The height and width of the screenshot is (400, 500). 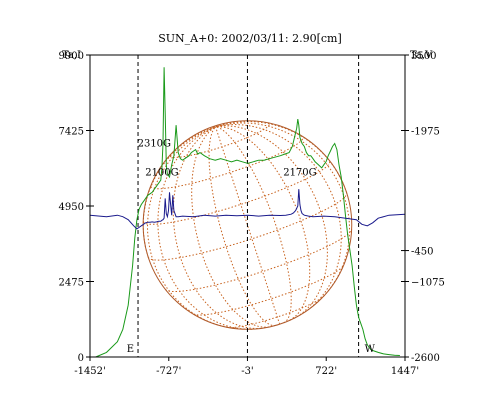 I want to click on annotation-2100g: 2100G, so click(x=161, y=172).